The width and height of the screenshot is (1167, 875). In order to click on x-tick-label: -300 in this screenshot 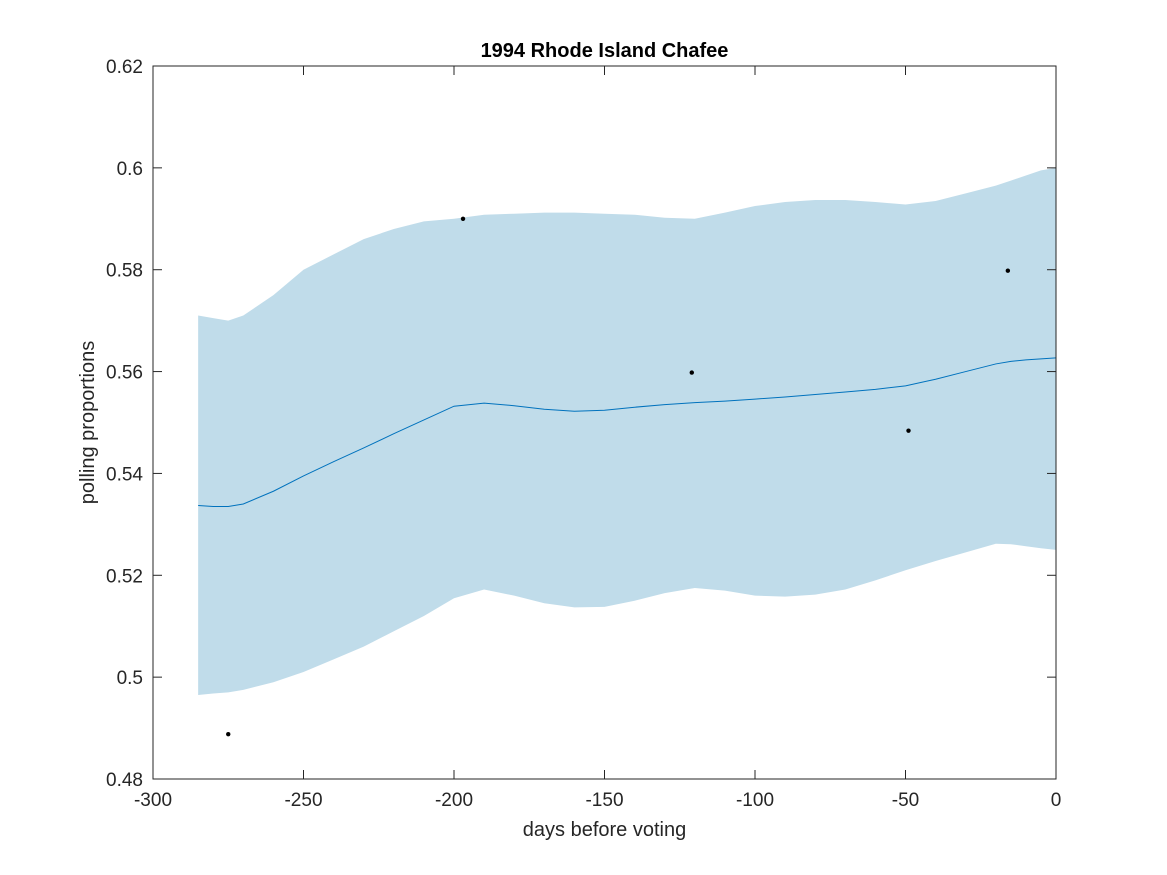, I will do `click(153, 800)`.